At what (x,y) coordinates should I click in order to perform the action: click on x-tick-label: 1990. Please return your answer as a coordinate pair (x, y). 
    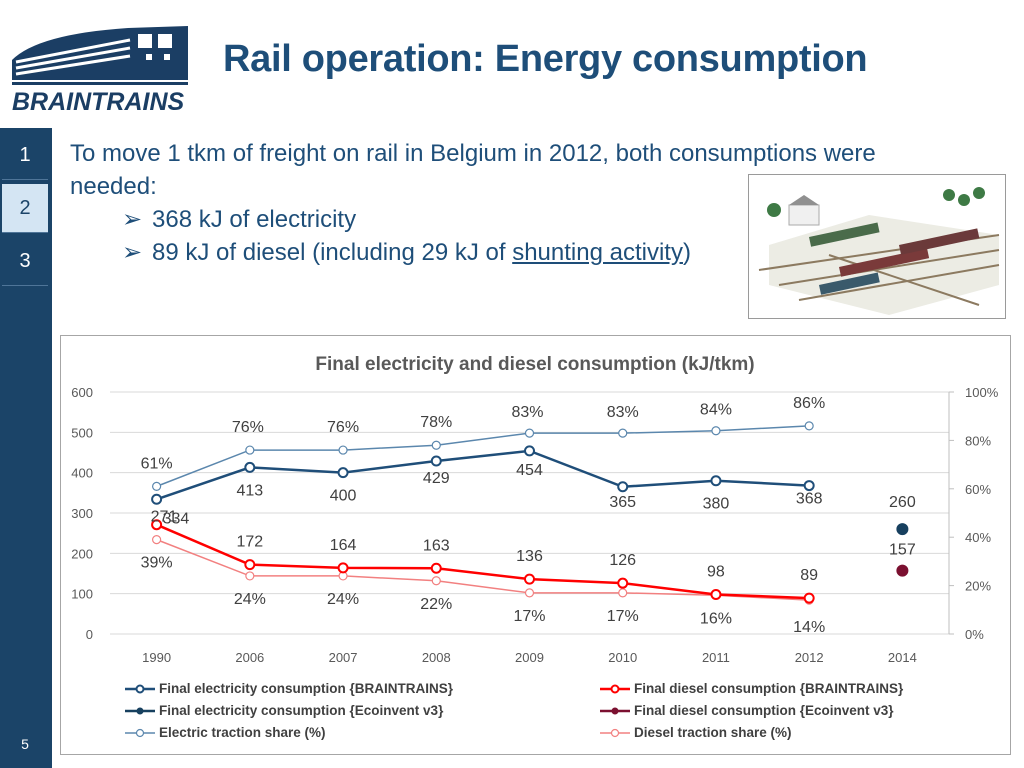
    Looking at the image, I should click on (156, 657).